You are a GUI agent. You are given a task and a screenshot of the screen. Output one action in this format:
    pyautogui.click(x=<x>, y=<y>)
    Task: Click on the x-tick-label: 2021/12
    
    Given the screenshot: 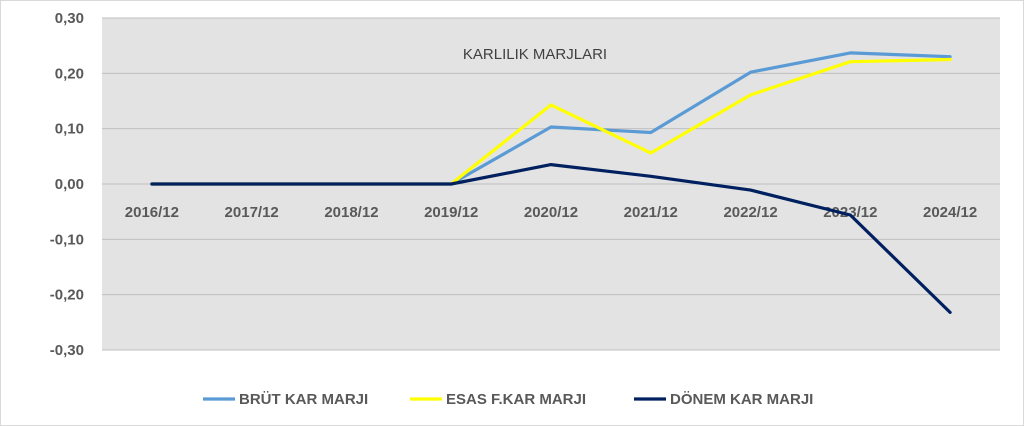 What is the action you would take?
    pyautogui.click(x=651, y=212)
    